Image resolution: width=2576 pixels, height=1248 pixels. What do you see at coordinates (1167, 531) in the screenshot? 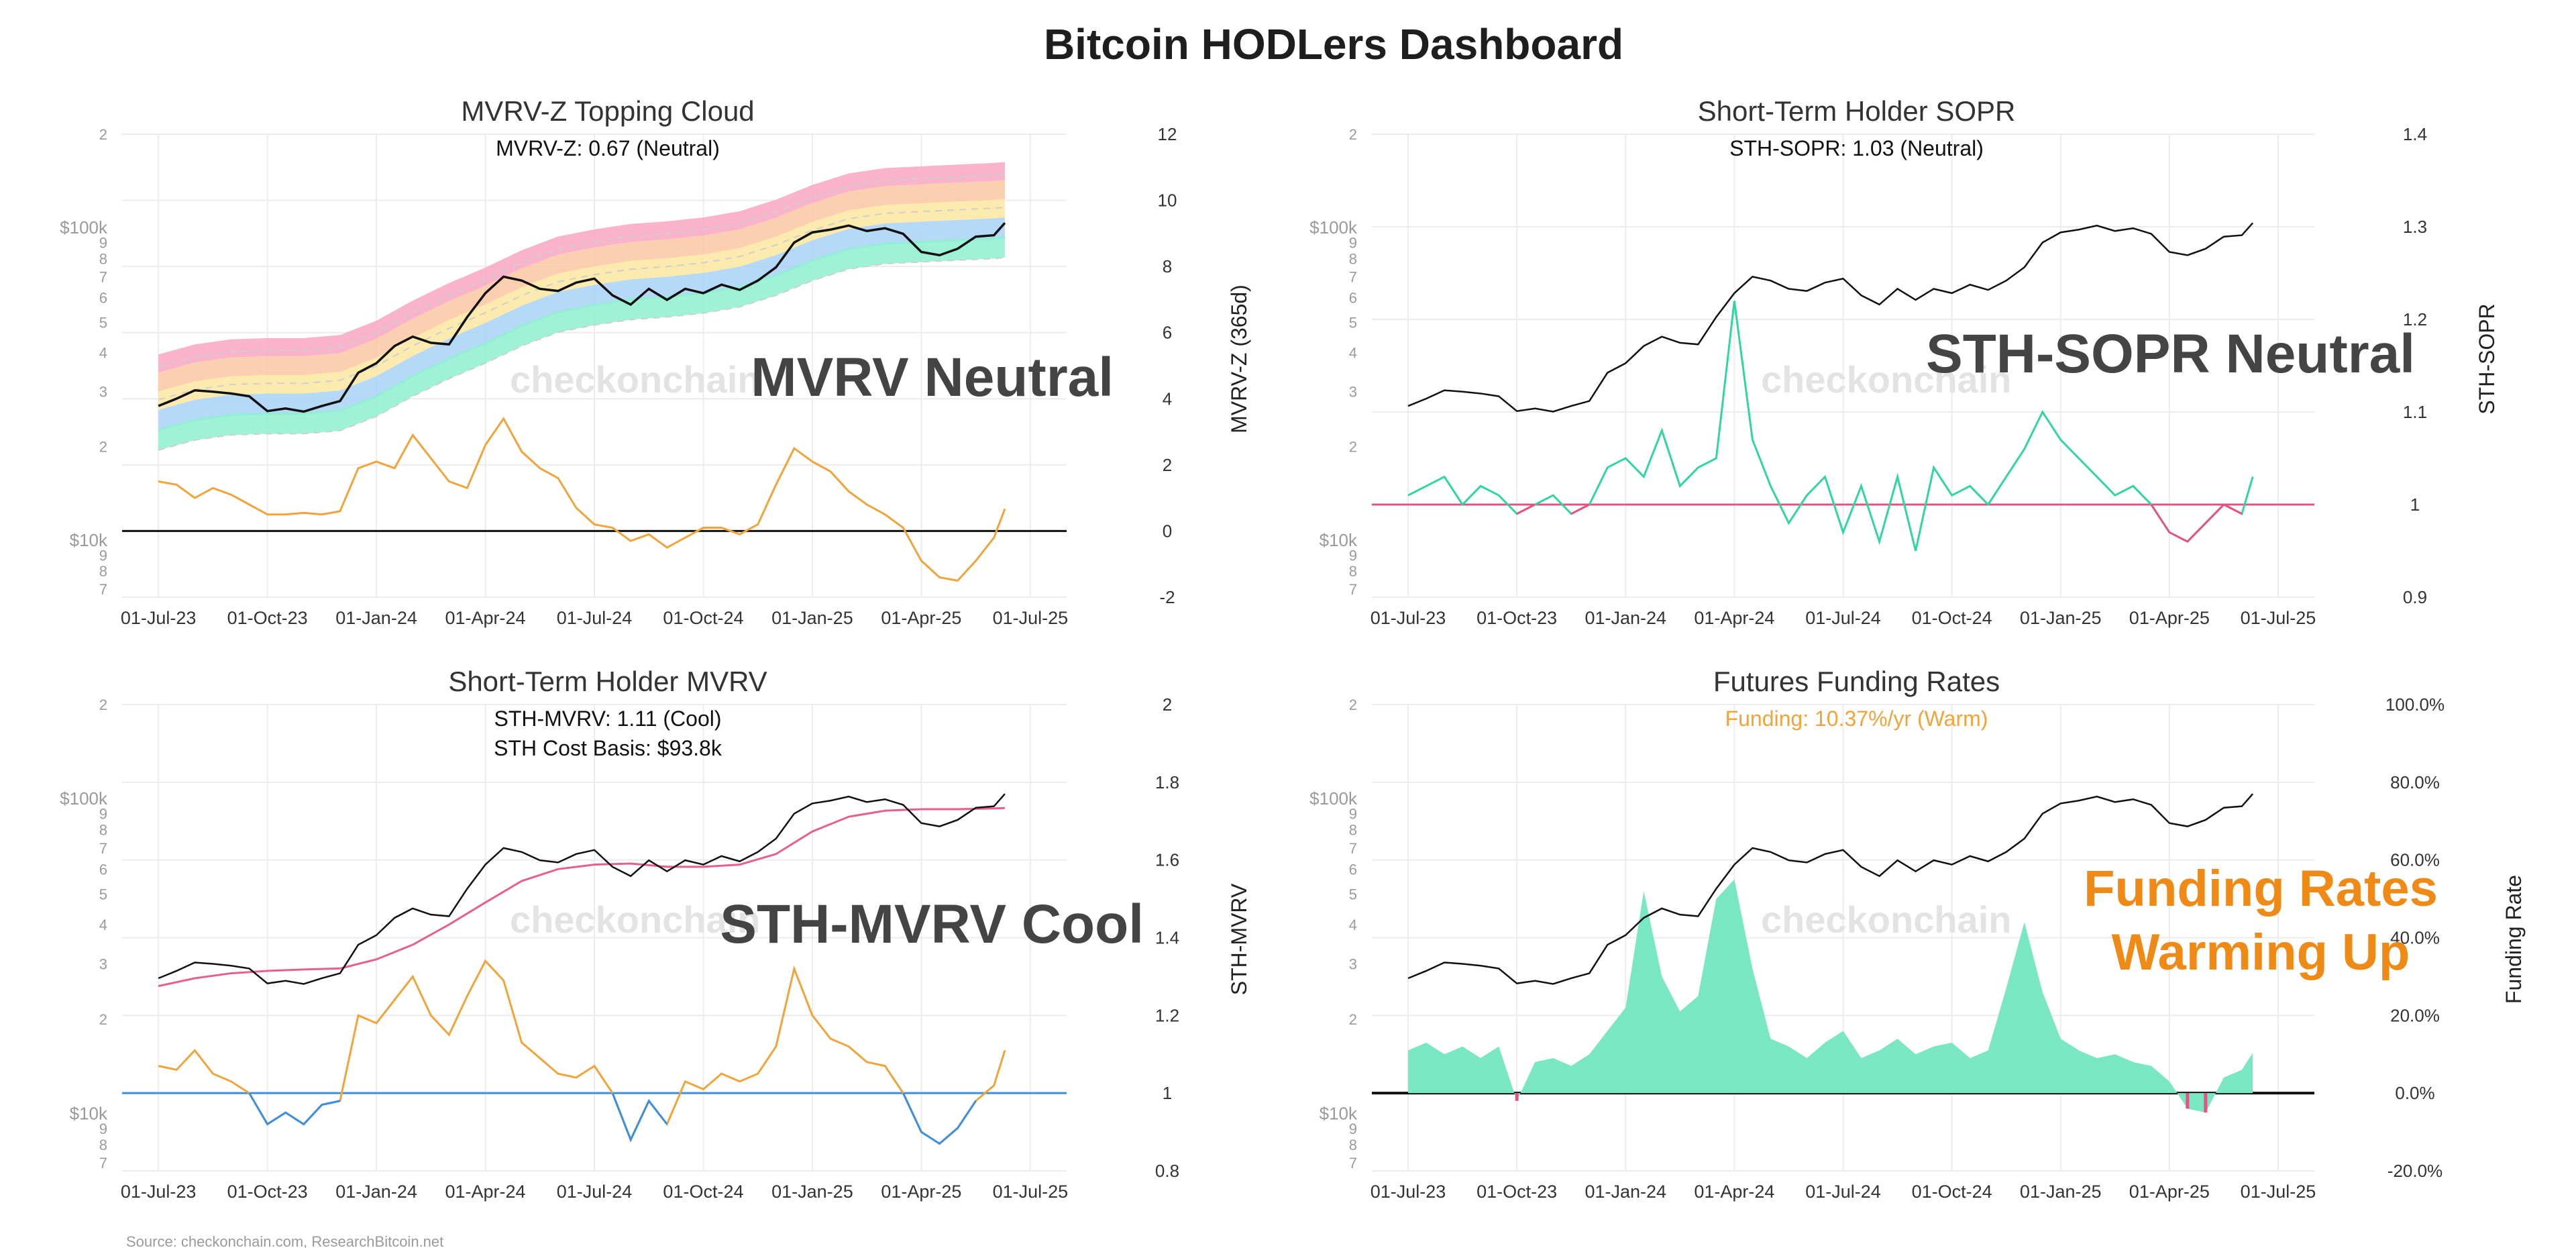
I see `right-tick-label: 0` at bounding box center [1167, 531].